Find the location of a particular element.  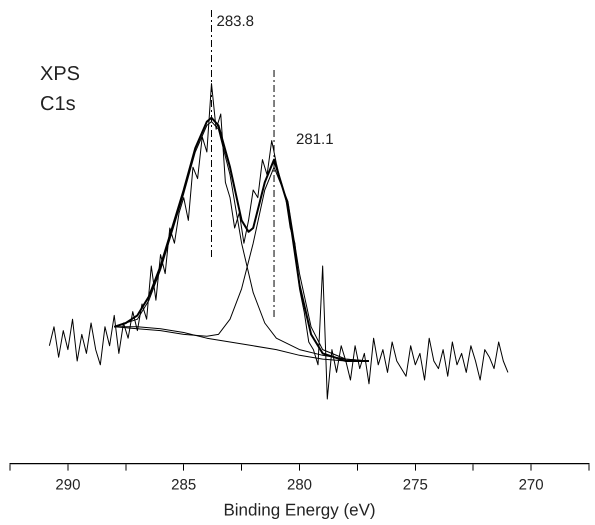

x-tick-label: 280 is located at coordinates (299, 485).